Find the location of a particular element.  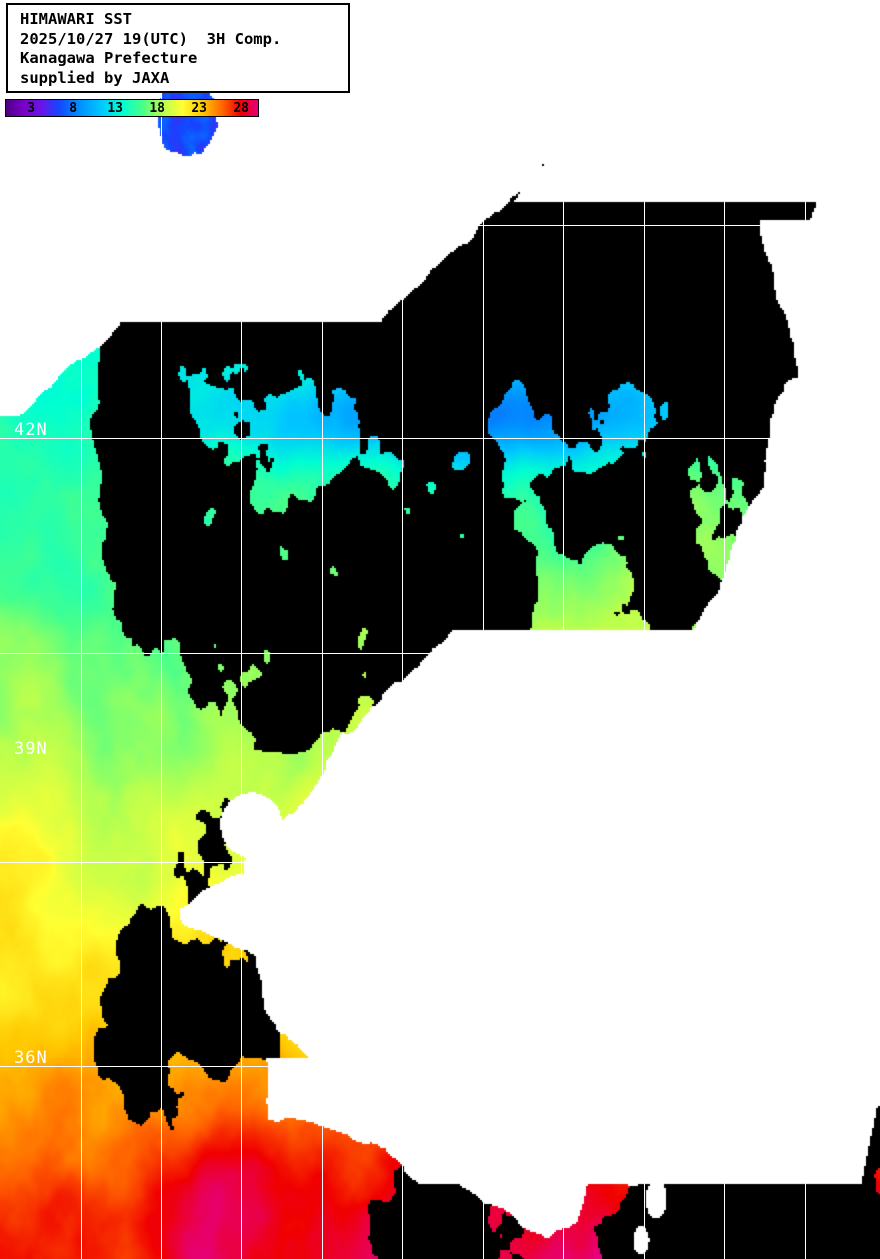

title-line-supplier: supplied by JAXA is located at coordinates (95, 77).